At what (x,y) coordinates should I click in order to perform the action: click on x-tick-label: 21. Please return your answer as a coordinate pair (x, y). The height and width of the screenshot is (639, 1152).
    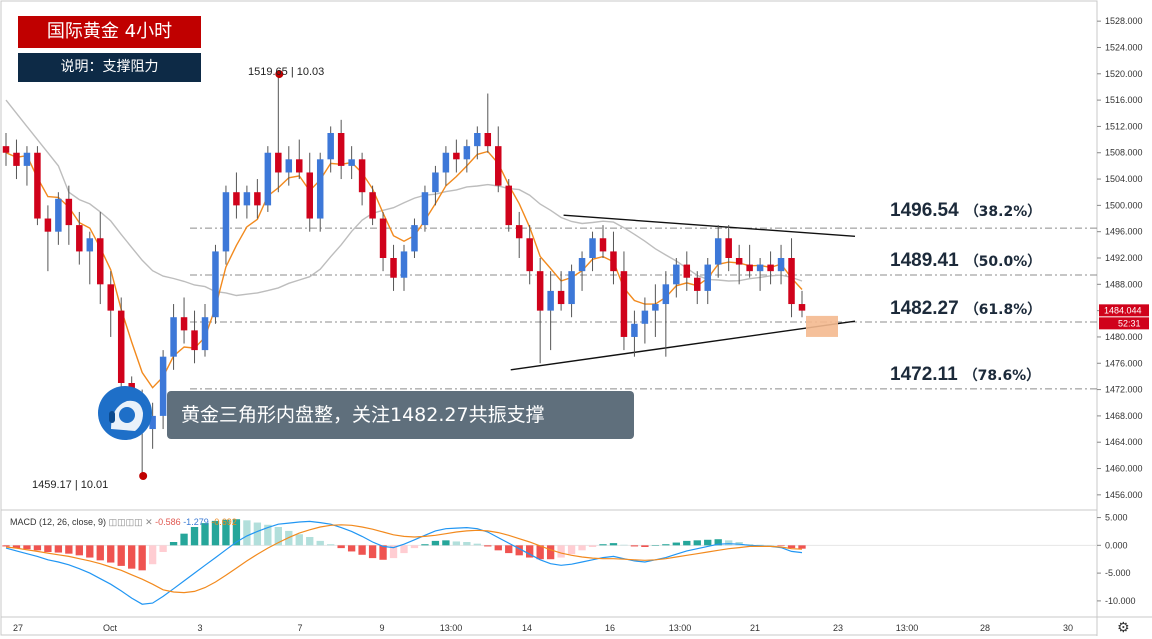
    Looking at the image, I should click on (755, 628).